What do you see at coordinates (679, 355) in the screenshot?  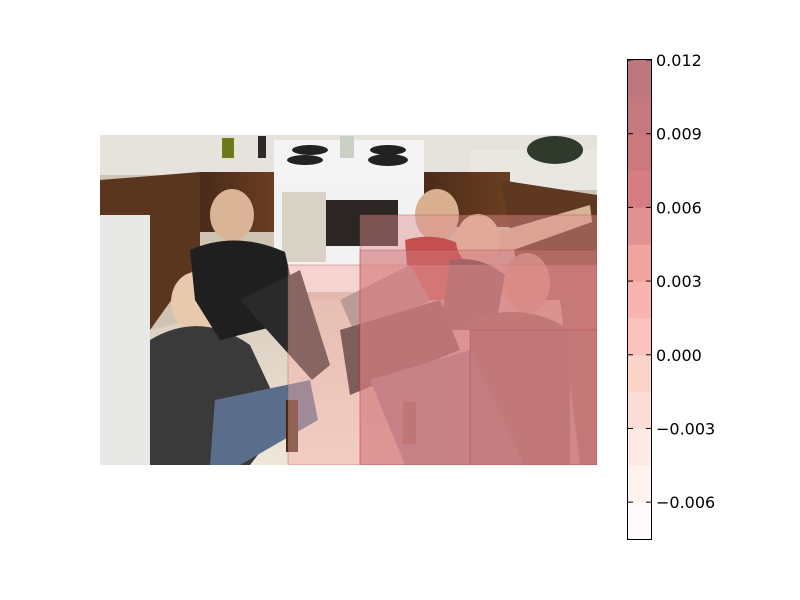 I see `colorbar-tick-label: 0.000` at bounding box center [679, 355].